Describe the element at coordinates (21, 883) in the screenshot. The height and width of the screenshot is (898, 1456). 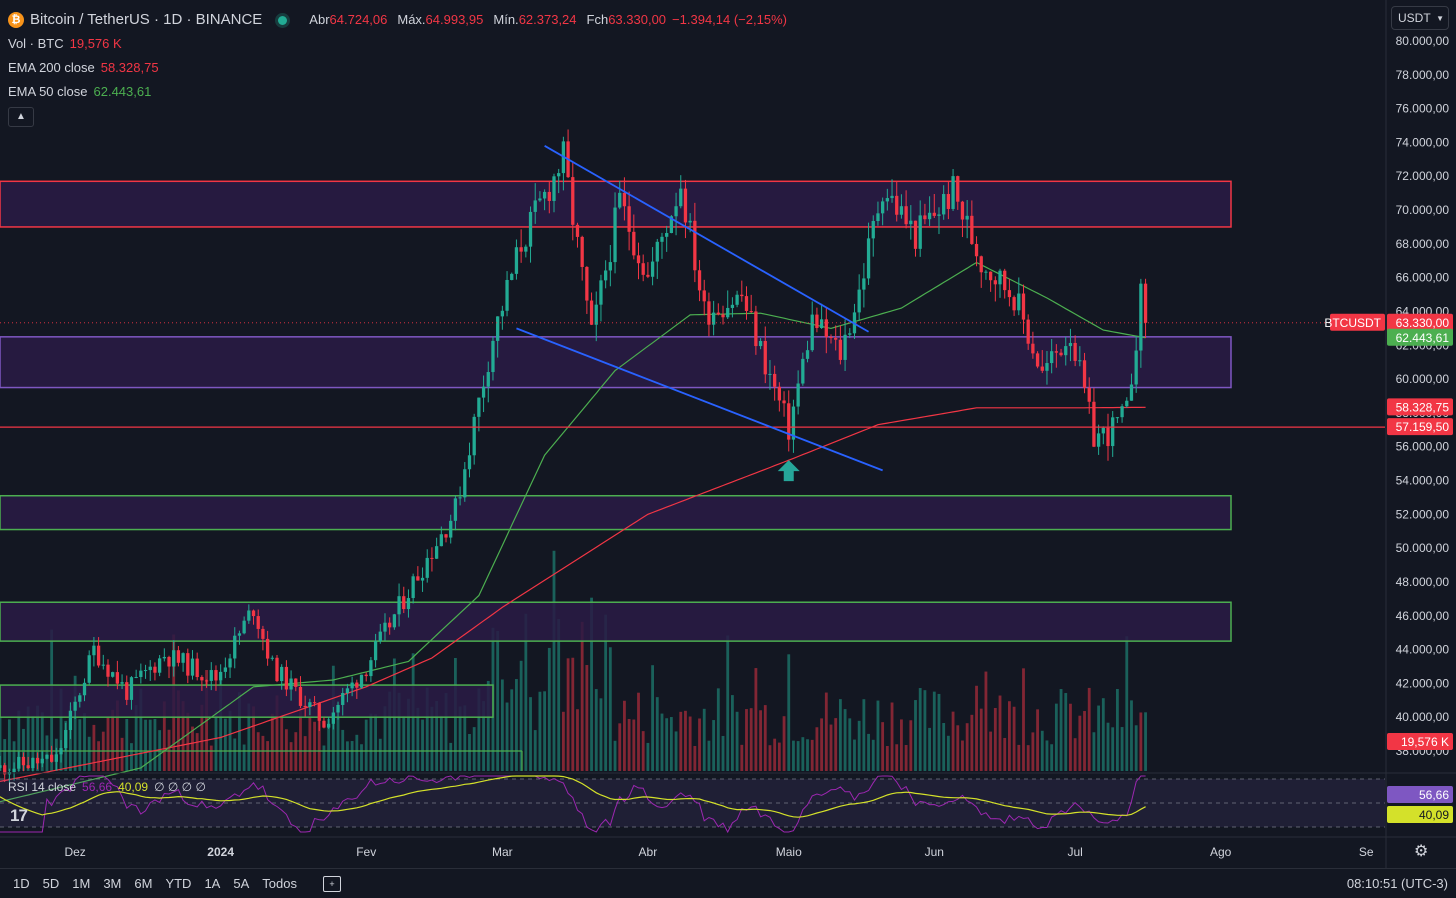
I see `range-1d: 1D` at that location.